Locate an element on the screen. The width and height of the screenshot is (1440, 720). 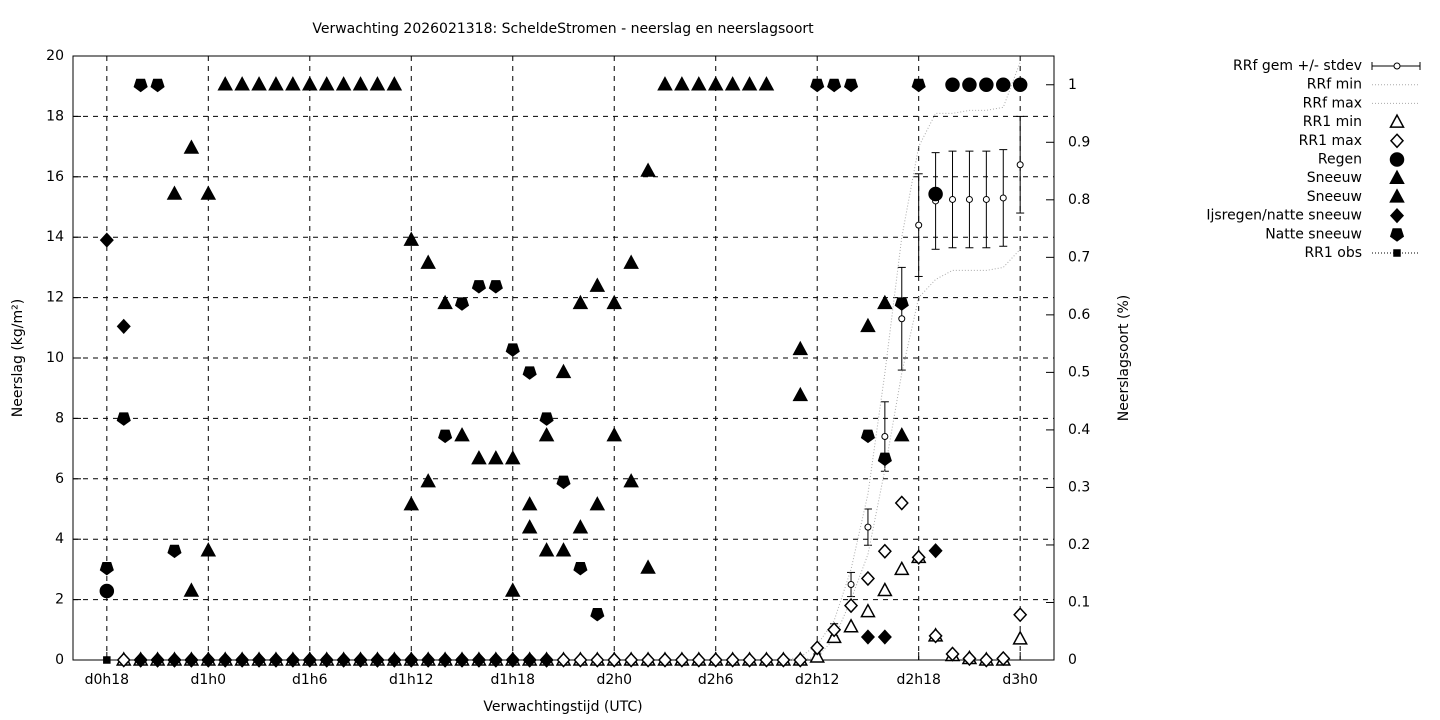
y-tick-label: 14 is located at coordinates (55, 237).